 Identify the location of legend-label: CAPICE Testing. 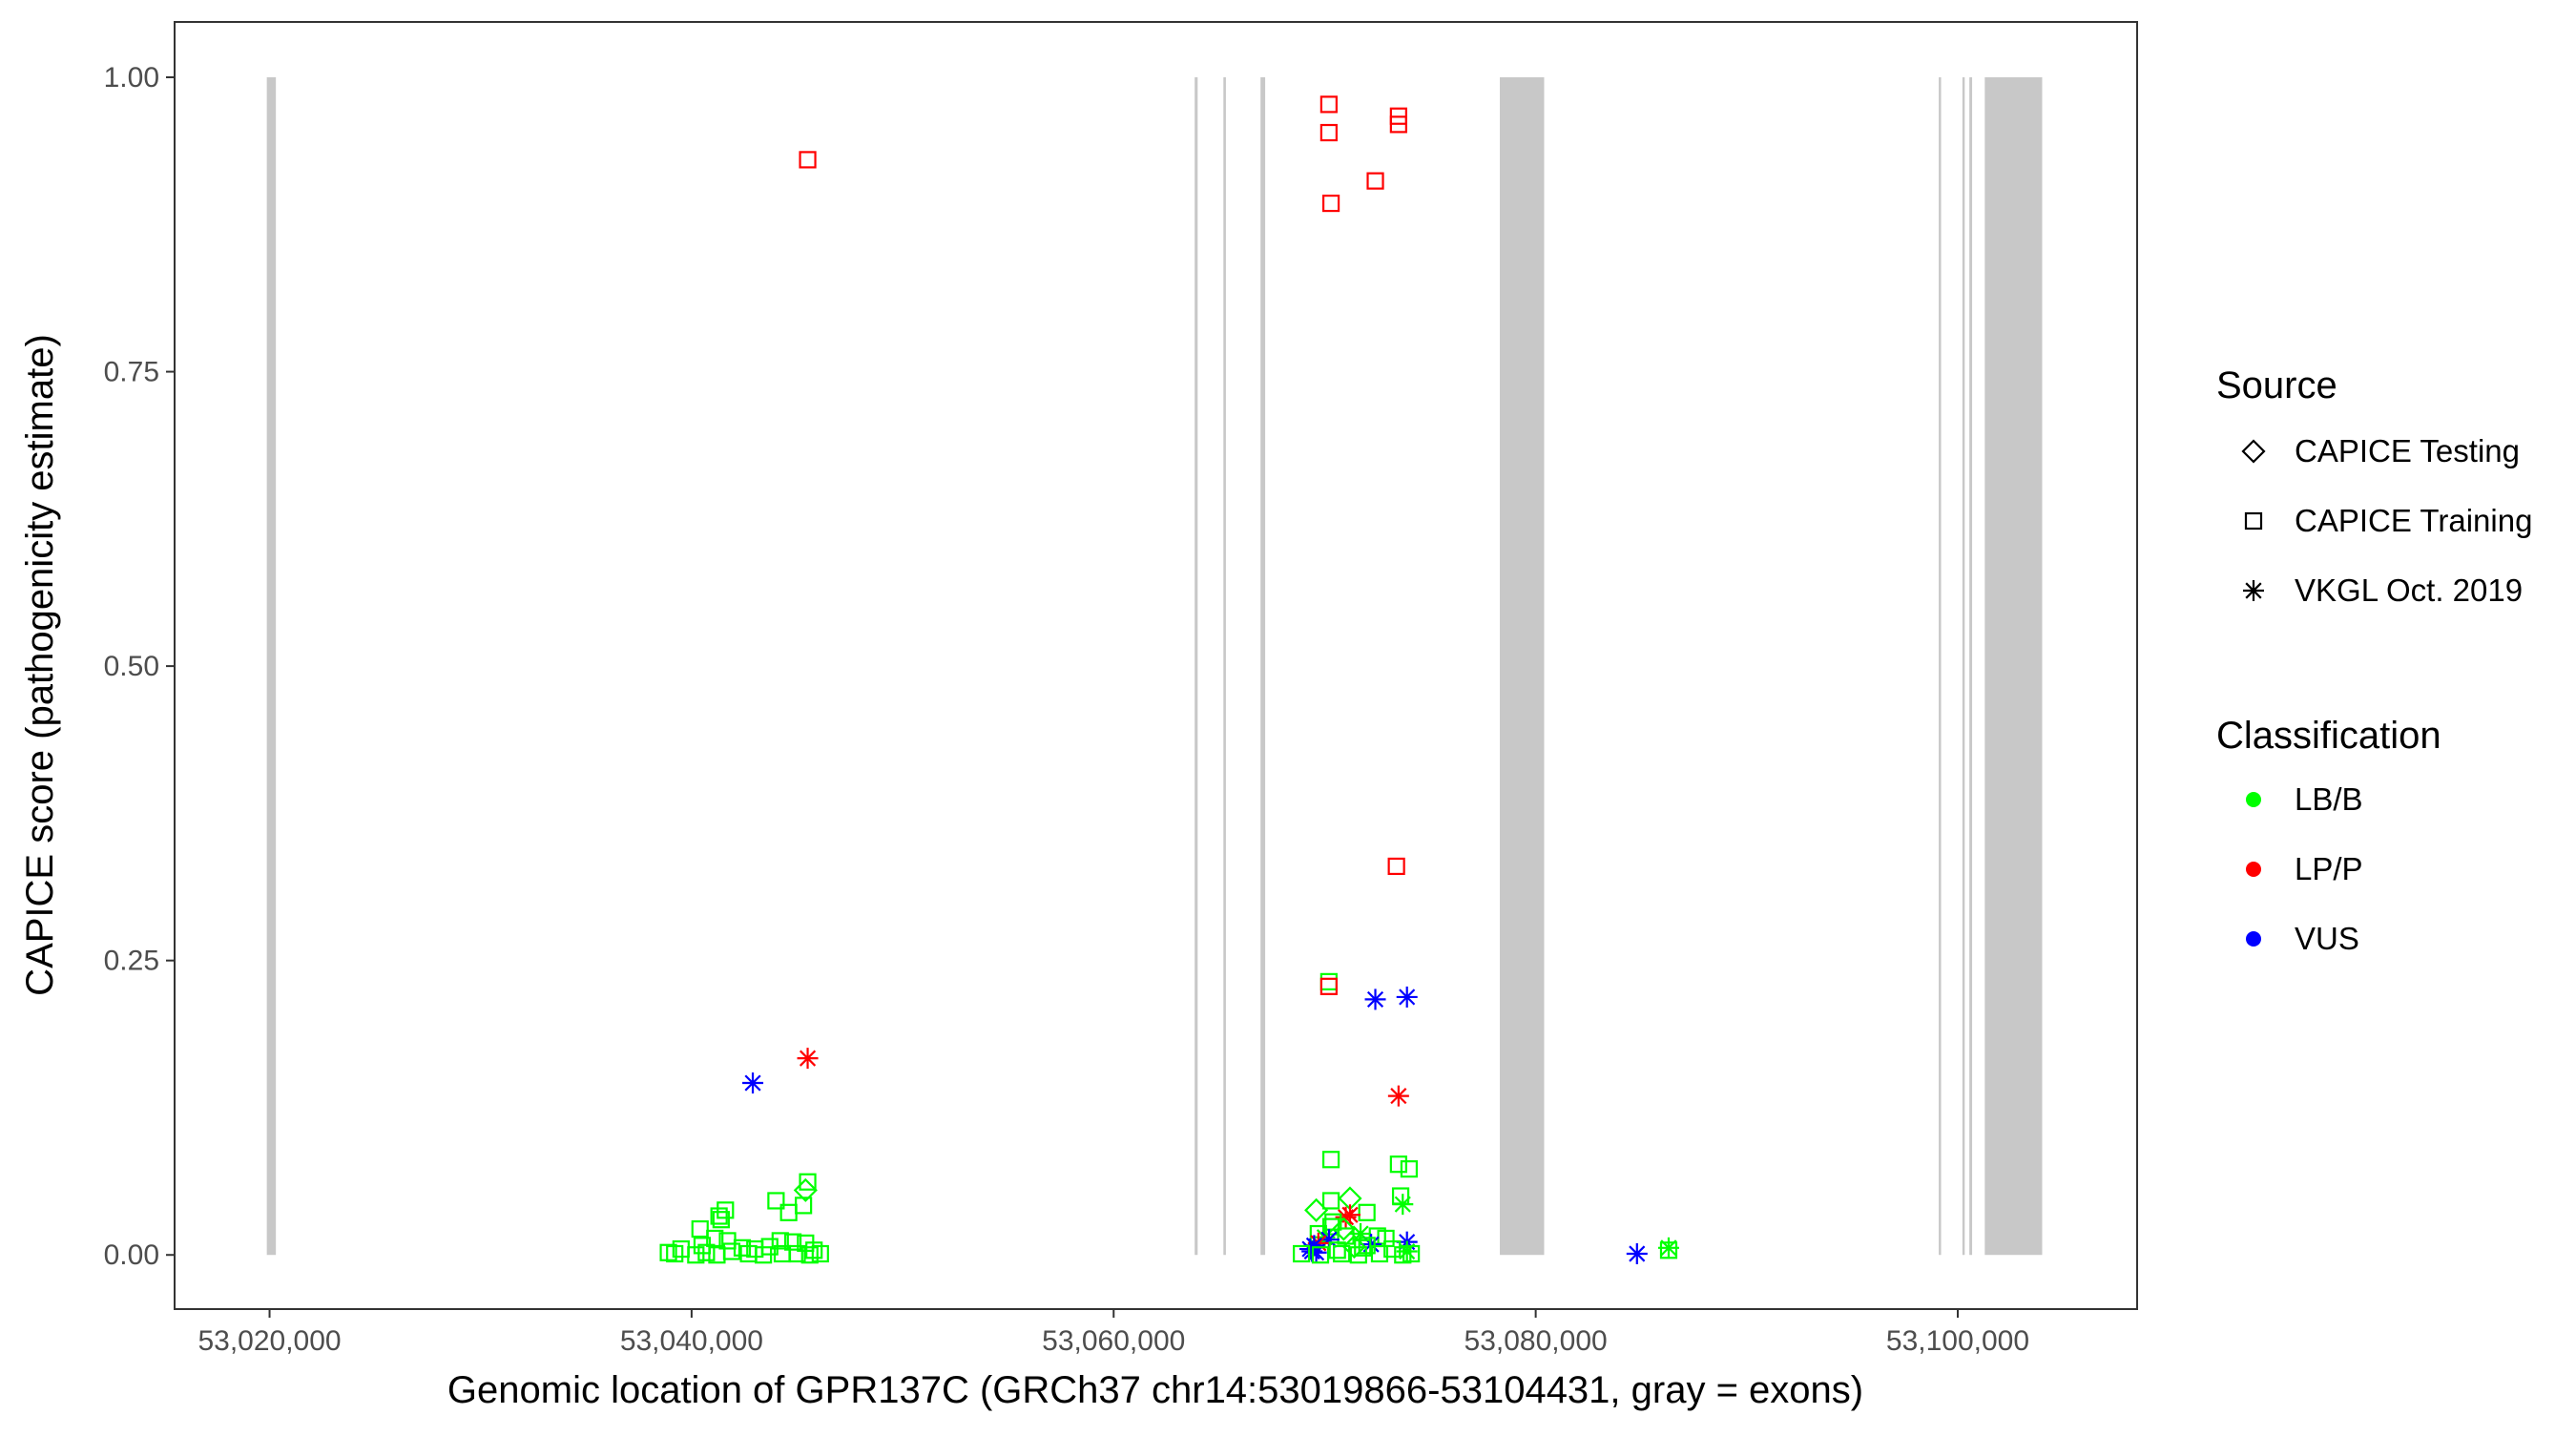
(2407, 450).